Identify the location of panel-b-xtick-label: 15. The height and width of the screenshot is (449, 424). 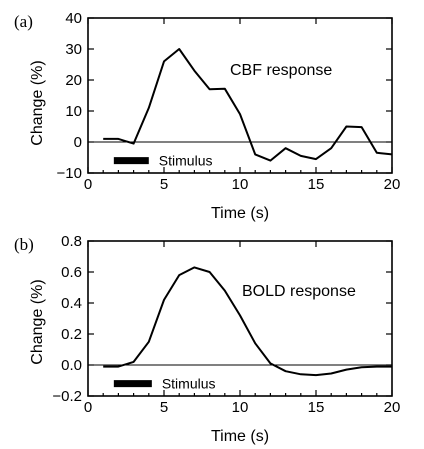
(316, 407).